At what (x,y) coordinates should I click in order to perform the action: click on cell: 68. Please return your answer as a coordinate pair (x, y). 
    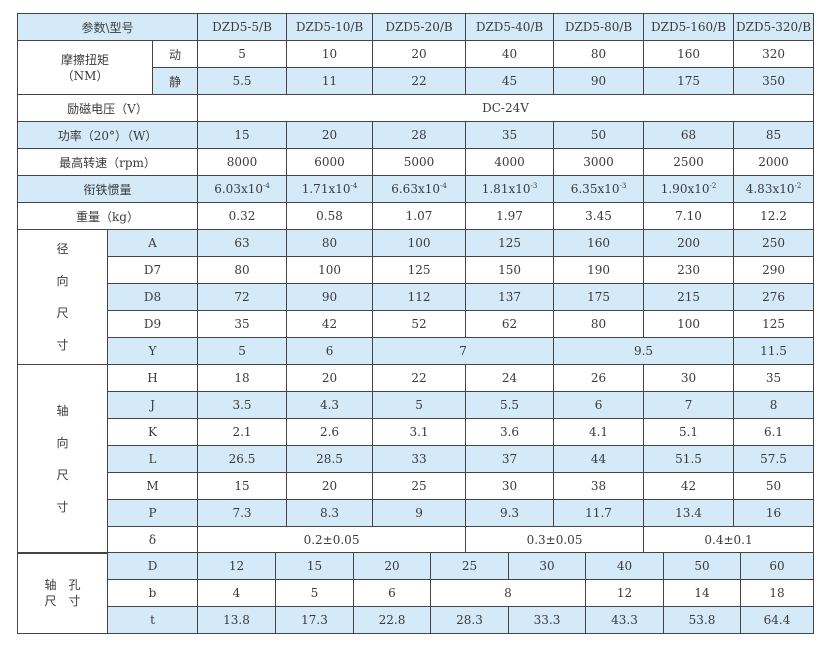
    Looking at the image, I should click on (689, 135).